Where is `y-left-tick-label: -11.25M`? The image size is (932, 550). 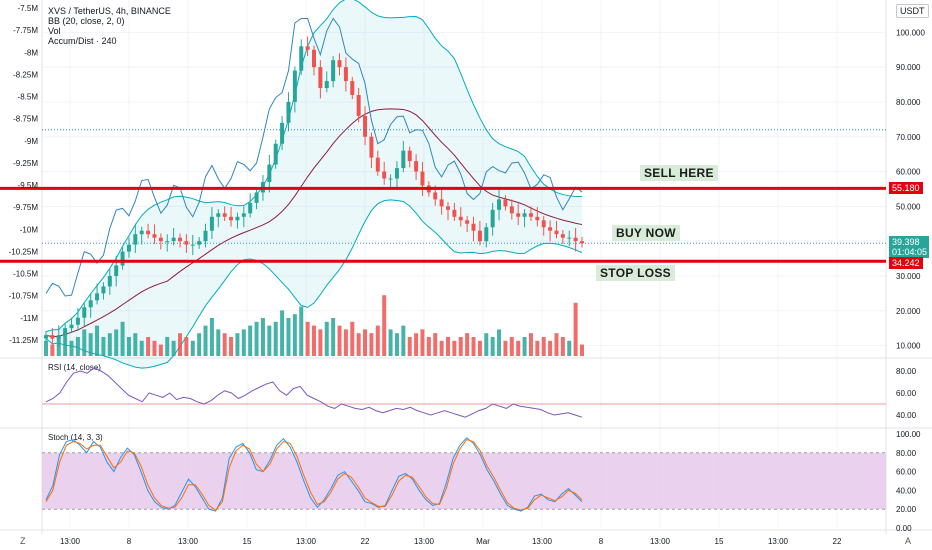
y-left-tick-label: -11.25M is located at coordinates (23, 340).